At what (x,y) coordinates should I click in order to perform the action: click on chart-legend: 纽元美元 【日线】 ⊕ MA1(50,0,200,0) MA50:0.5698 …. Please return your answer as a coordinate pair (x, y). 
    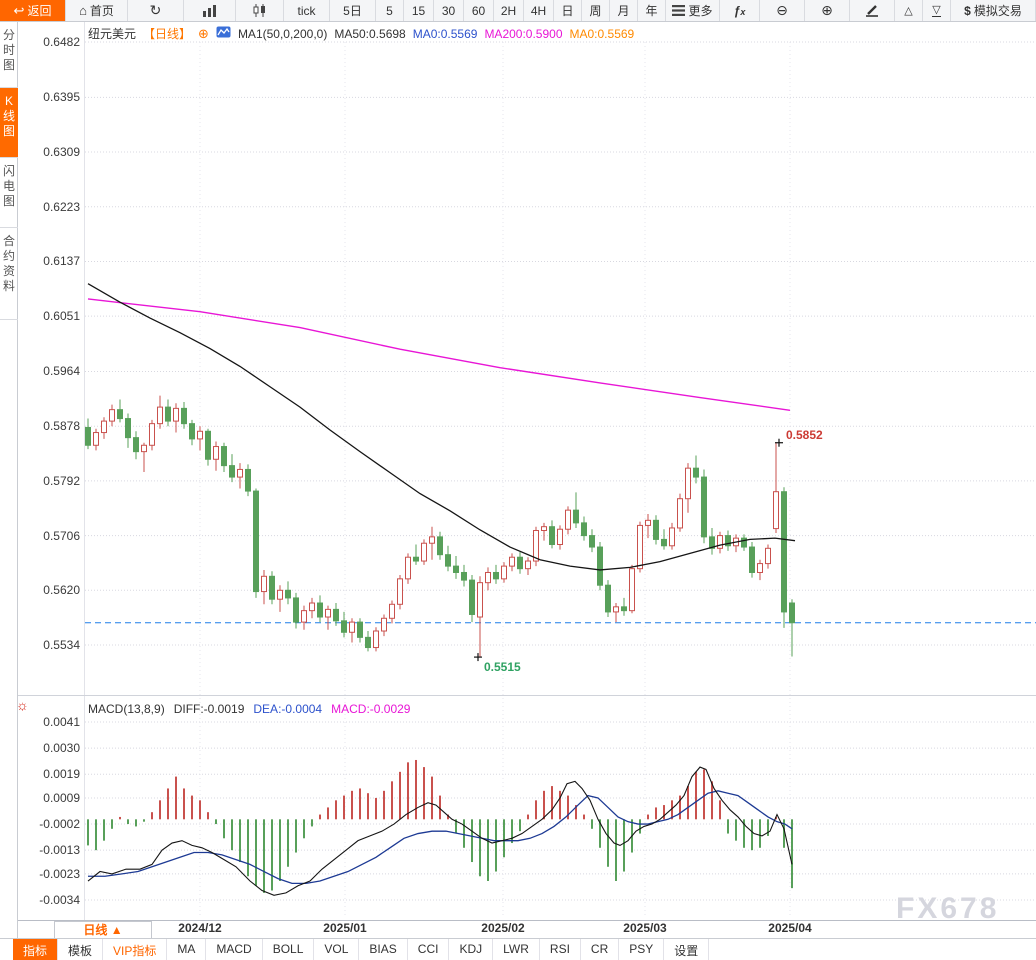
    Looking at the image, I should click on (361, 33).